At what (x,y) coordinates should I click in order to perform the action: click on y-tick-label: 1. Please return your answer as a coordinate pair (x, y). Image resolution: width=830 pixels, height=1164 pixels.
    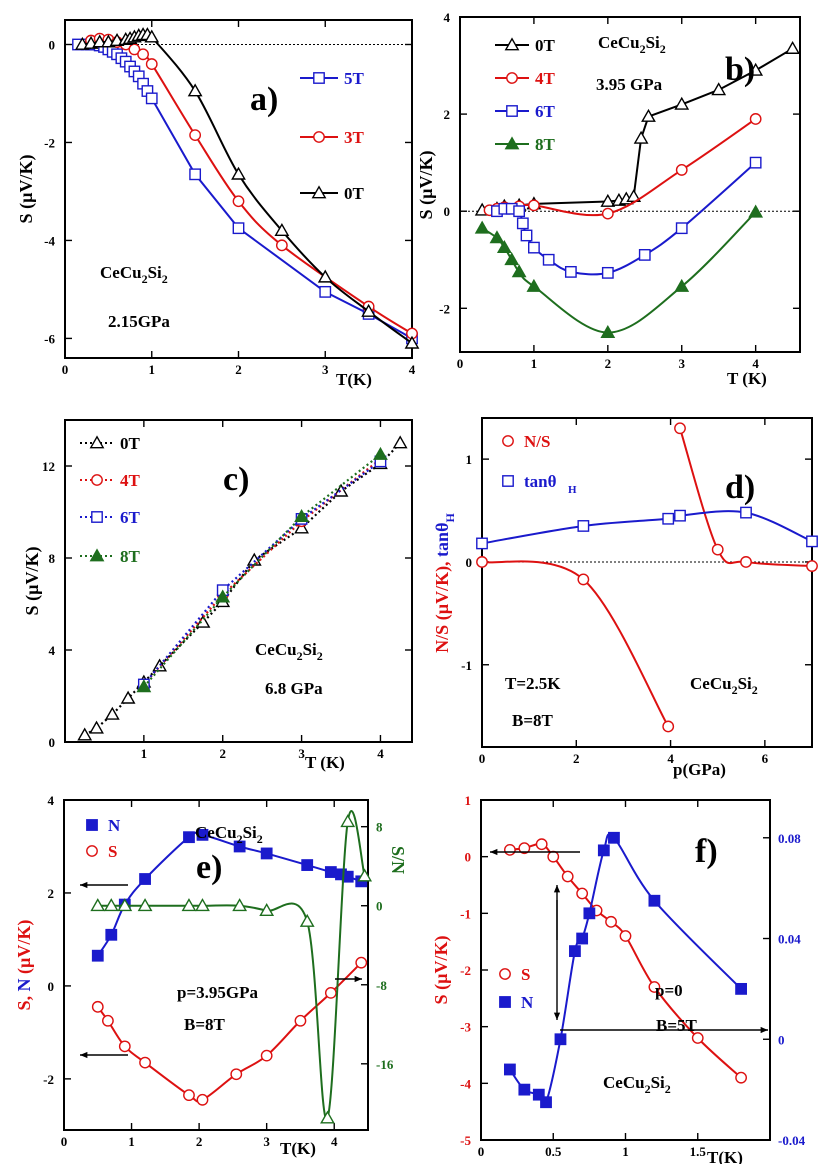
    Looking at the image, I should click on (468, 800).